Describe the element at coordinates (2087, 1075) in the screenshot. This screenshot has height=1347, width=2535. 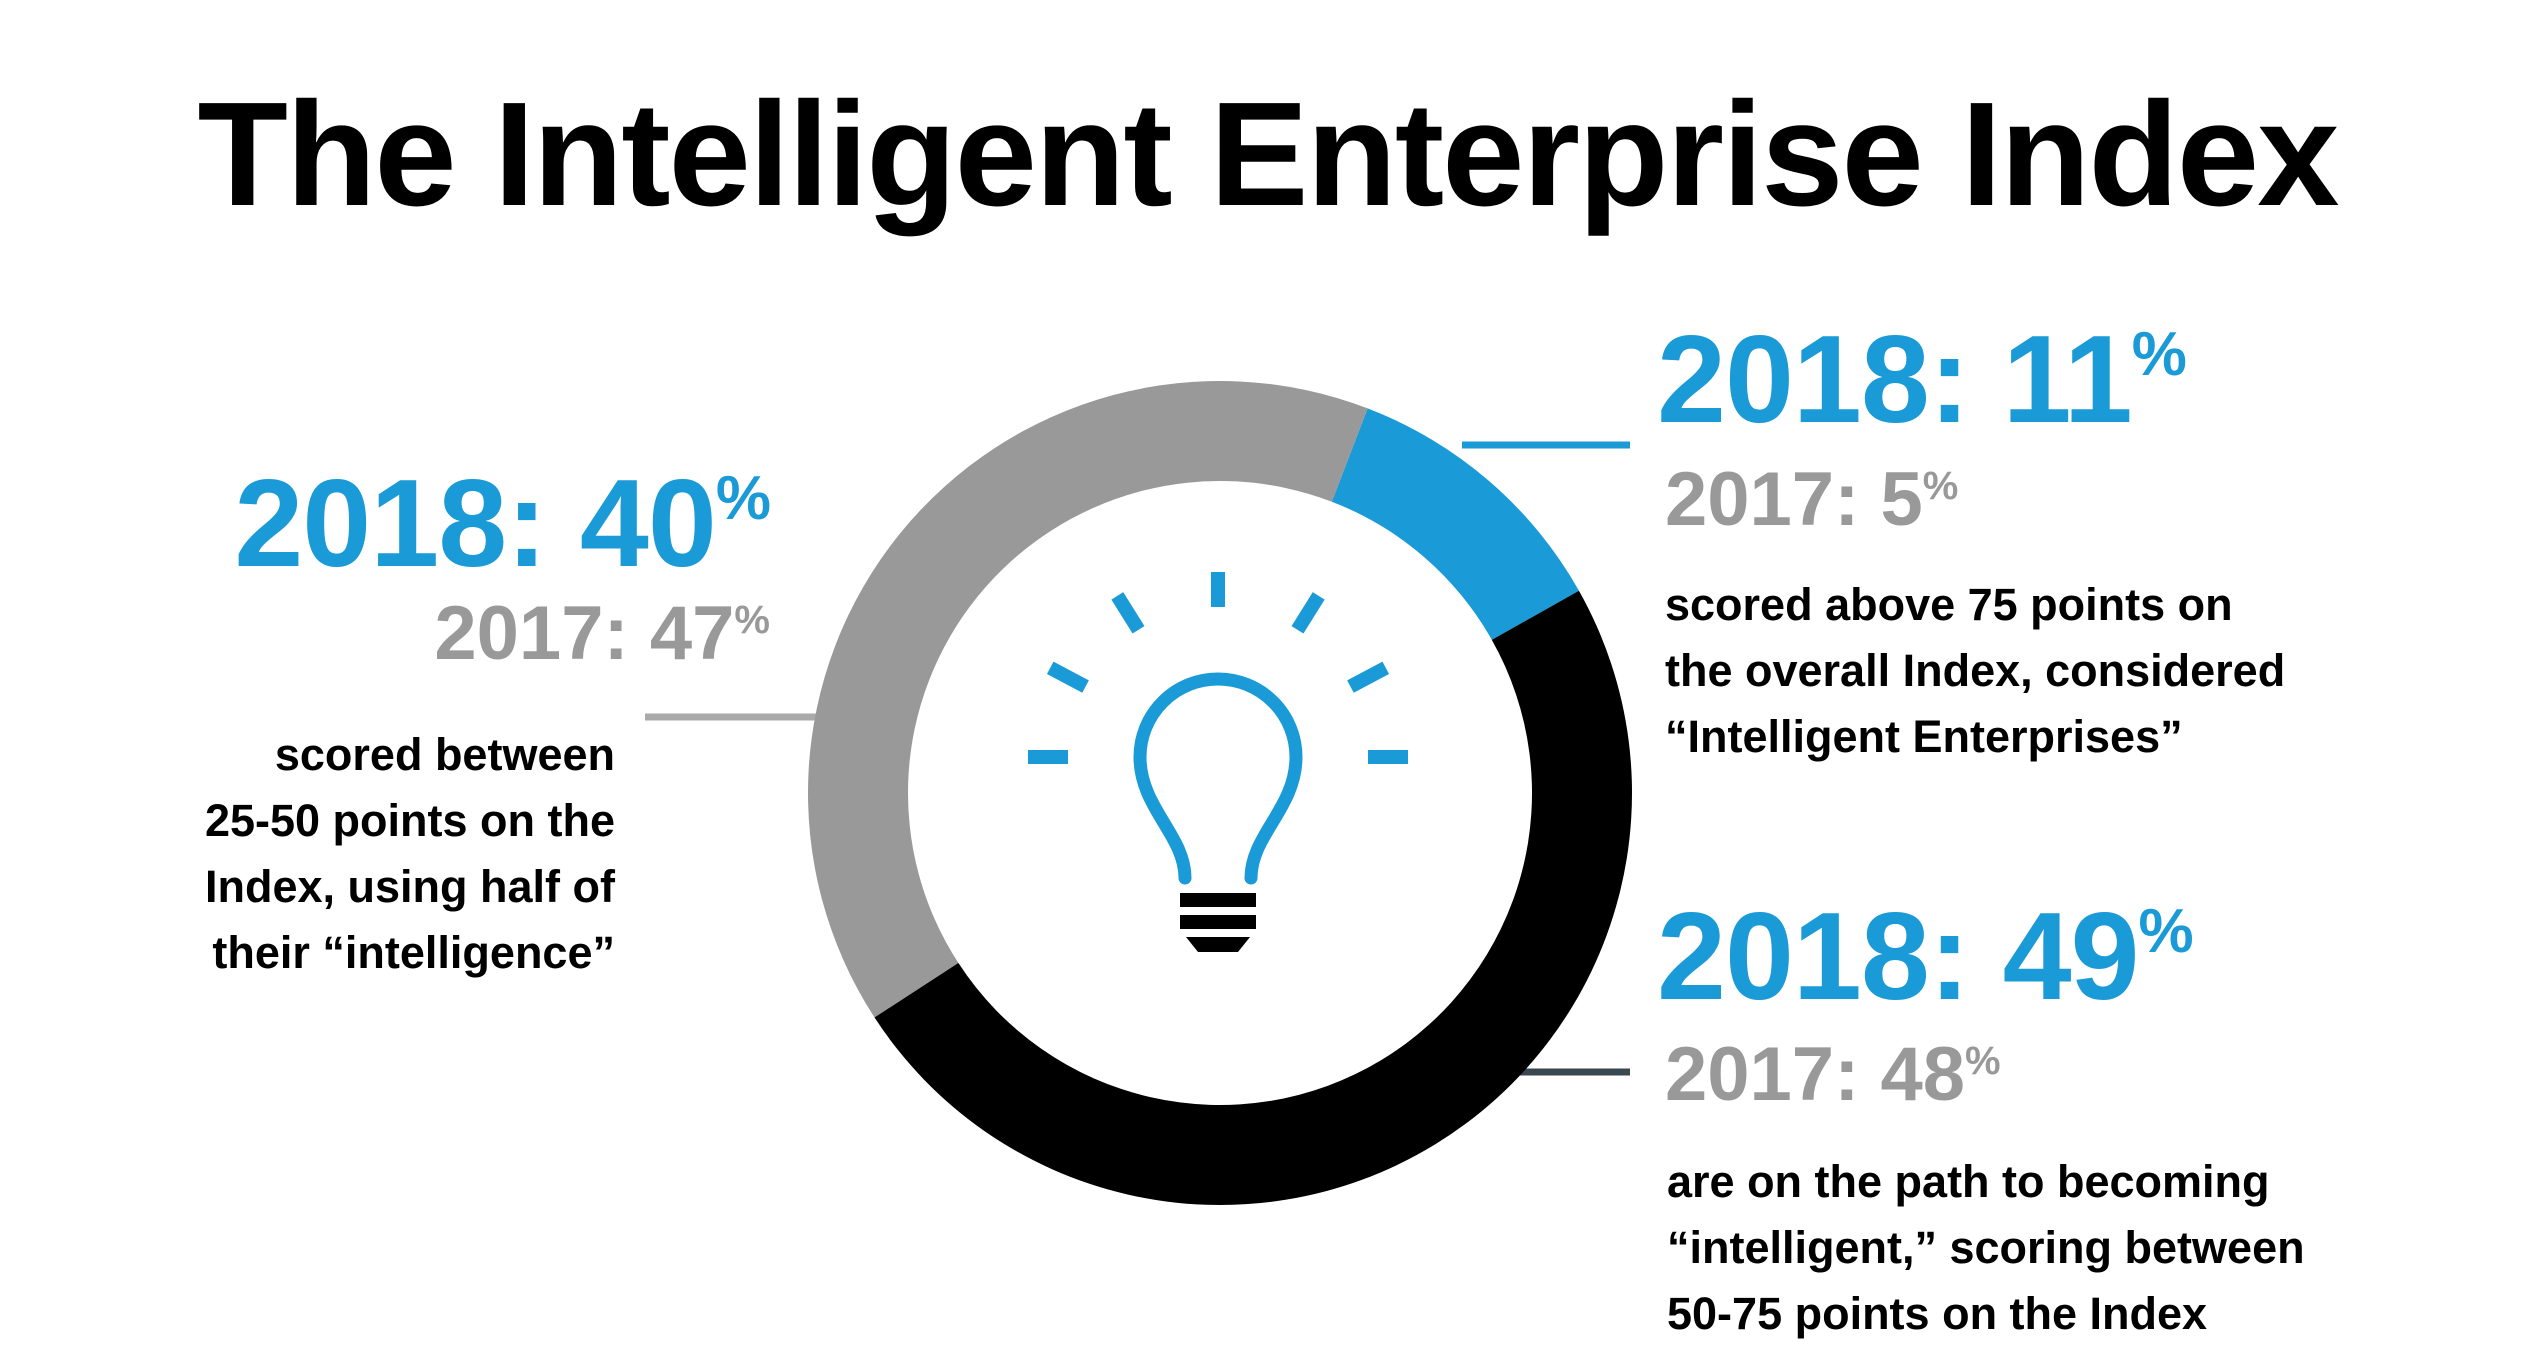
I see `stat-2017-between50-75: 2017: 48%` at that location.